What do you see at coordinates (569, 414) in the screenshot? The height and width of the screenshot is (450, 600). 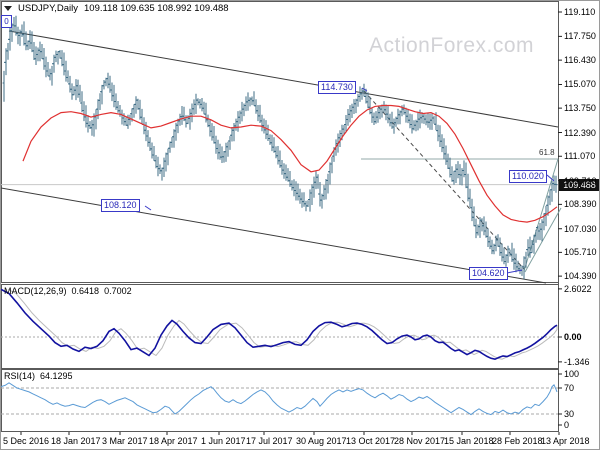 I see `rsi-axis-label: 30` at bounding box center [569, 414].